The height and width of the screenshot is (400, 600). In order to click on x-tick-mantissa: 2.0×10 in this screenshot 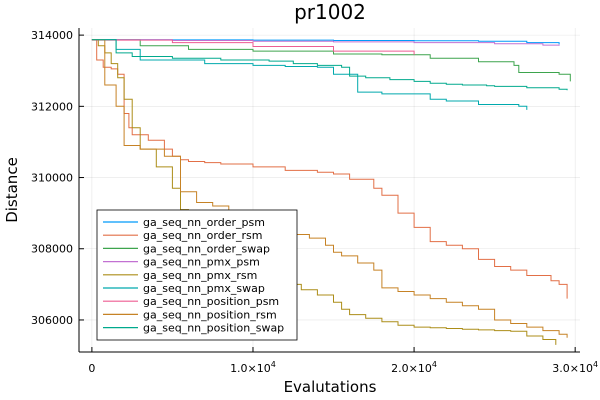, I will do `click(411, 368)`.